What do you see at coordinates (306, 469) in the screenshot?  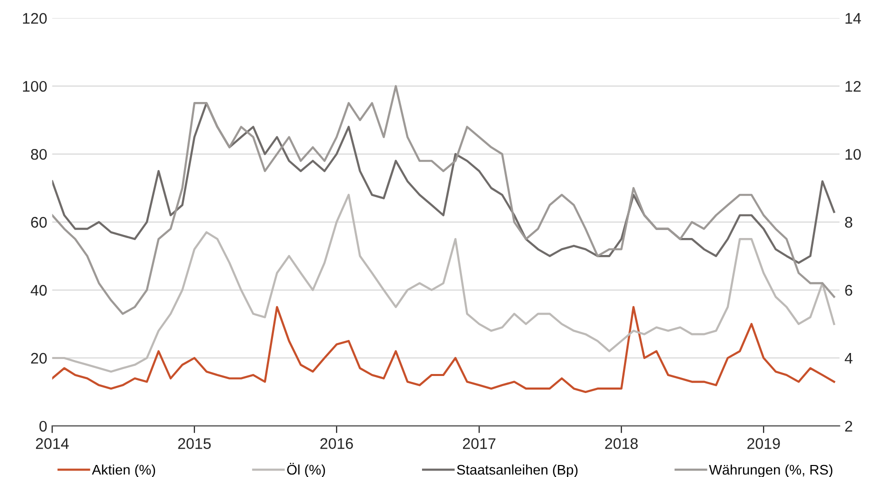 I see `legend-label: Öl (%)` at bounding box center [306, 469].